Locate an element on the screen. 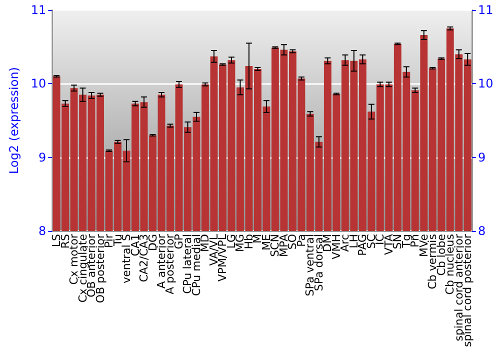 This screenshot has width=500, height=350. y-axis-title: Log2 (expression) is located at coordinates (14, 120).